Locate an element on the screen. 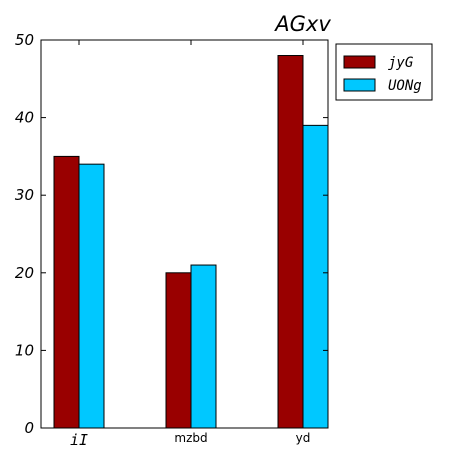 This screenshot has height=462, width=462. bar-jyG-mzbd is located at coordinates (178, 350).